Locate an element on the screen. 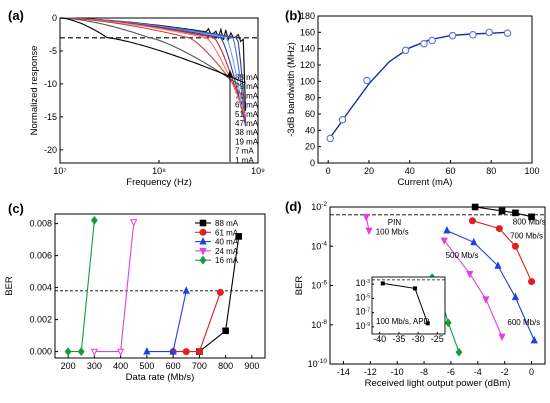  panel-c-x-tick-label: 700 is located at coordinates (199, 366).